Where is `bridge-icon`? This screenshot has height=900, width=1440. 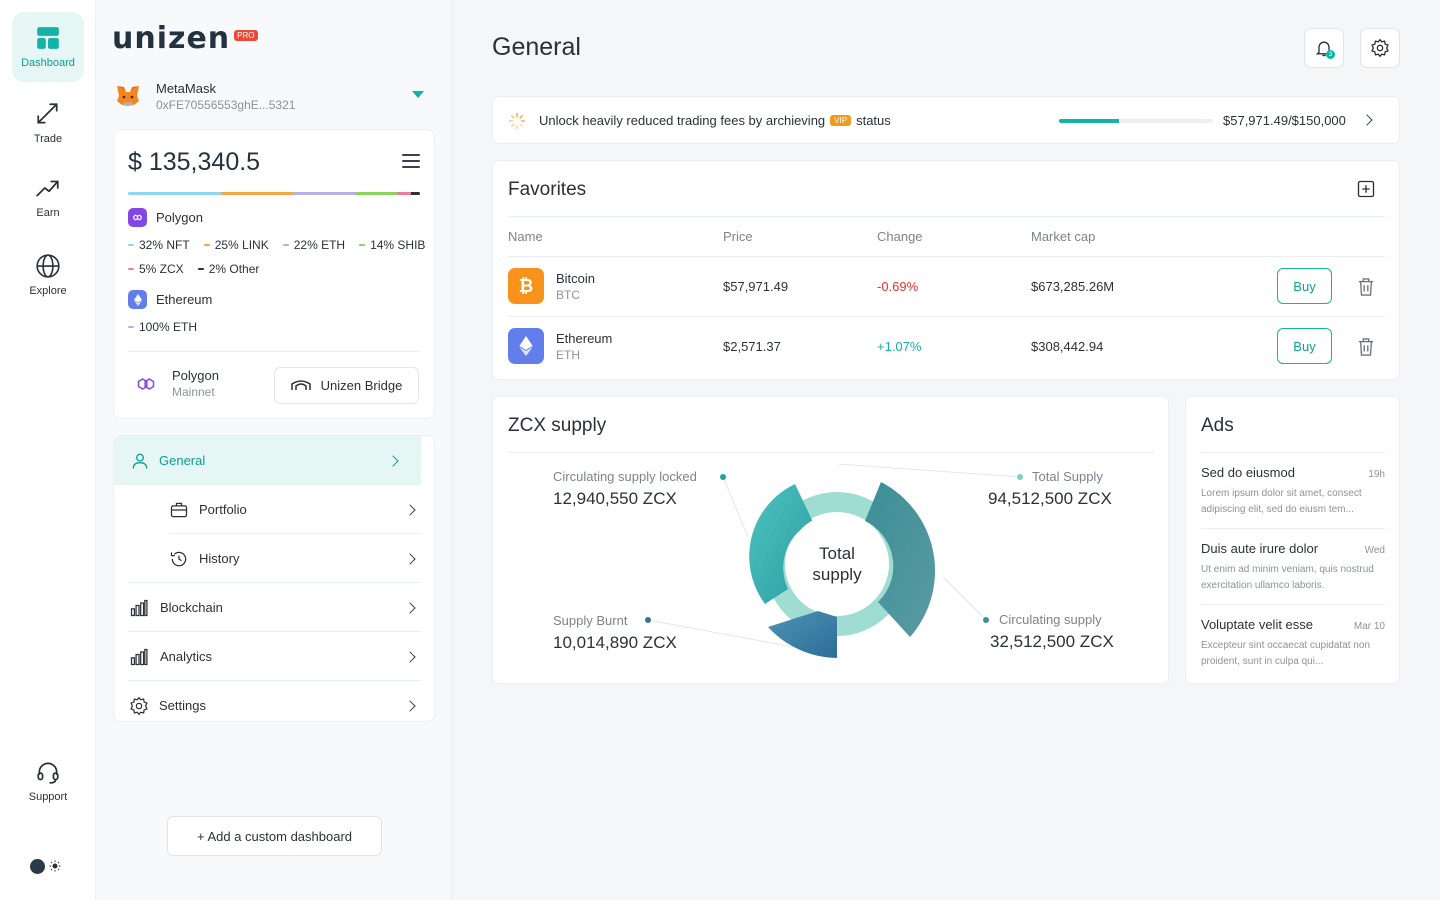 bridge-icon is located at coordinates (300, 384).